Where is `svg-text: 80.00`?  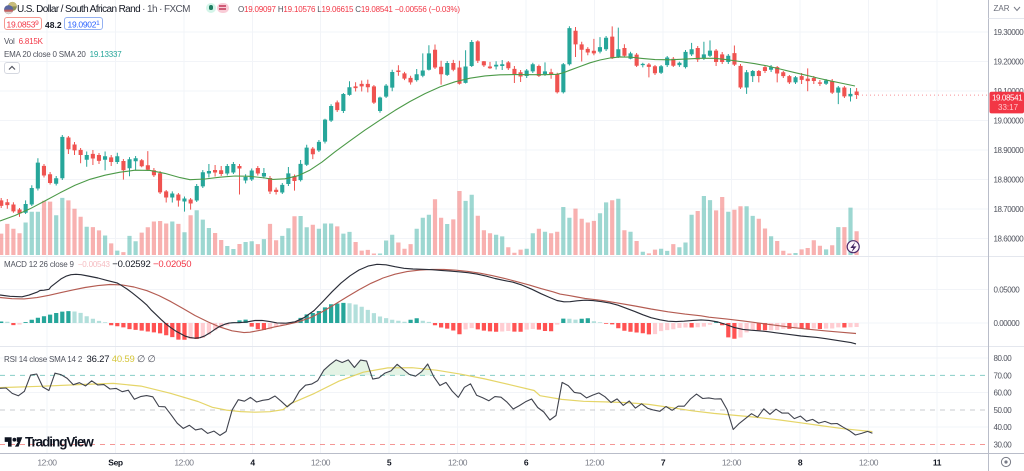 svg-text: 80.00 is located at coordinates (1003, 358).